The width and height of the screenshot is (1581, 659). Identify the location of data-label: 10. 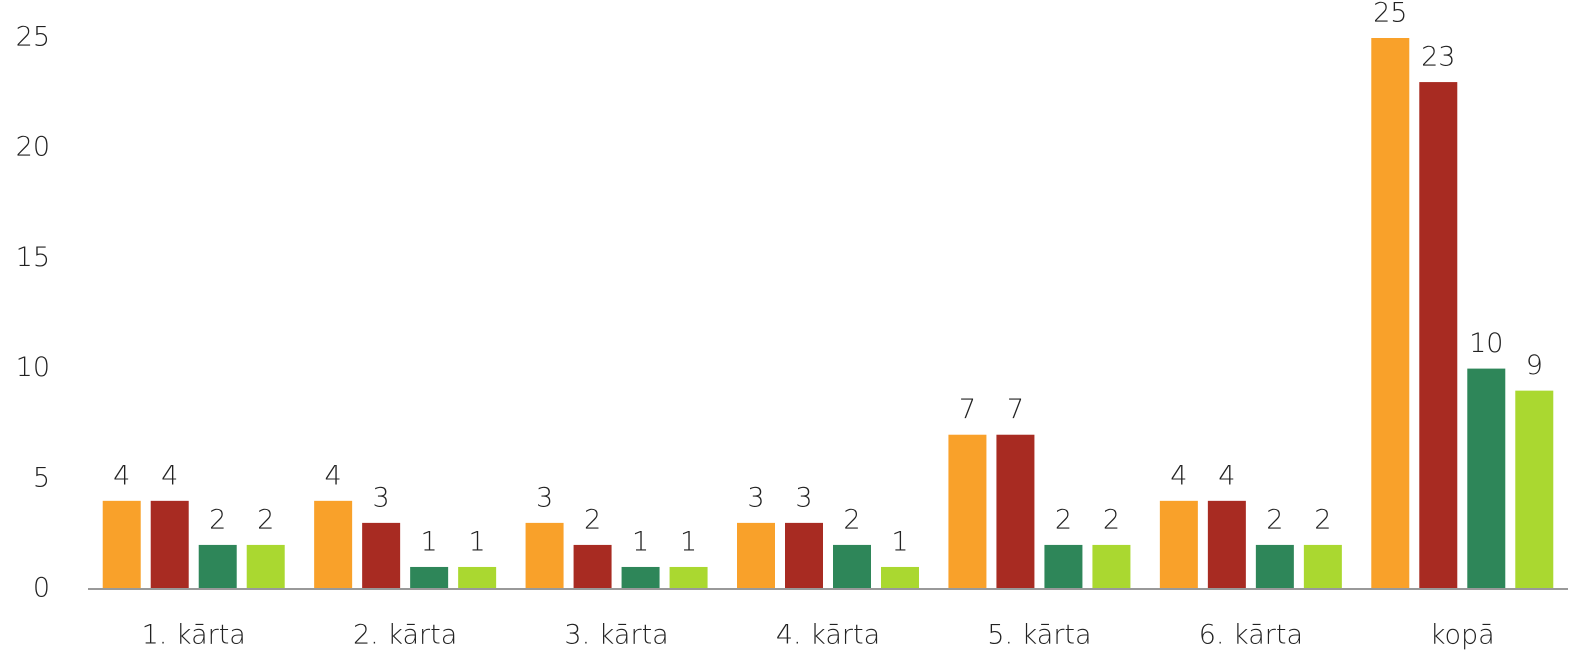
(1486, 343).